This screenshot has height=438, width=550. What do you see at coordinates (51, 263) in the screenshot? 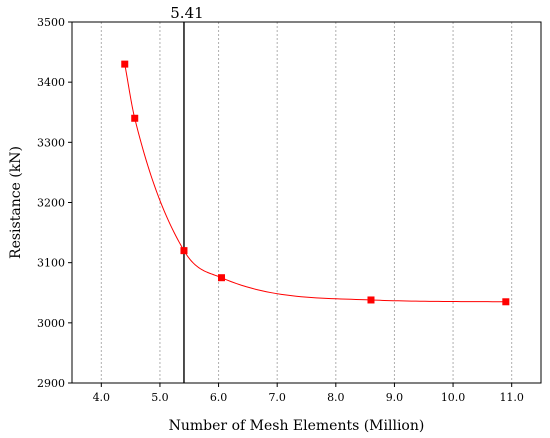
I see `y-tick-label: 3100` at bounding box center [51, 263].